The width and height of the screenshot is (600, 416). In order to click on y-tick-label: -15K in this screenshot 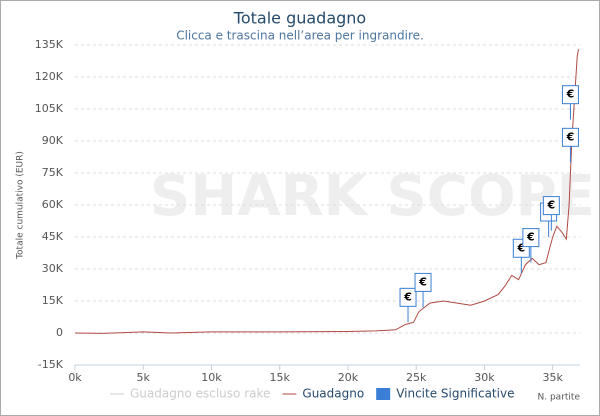, I will do `click(51, 364)`.